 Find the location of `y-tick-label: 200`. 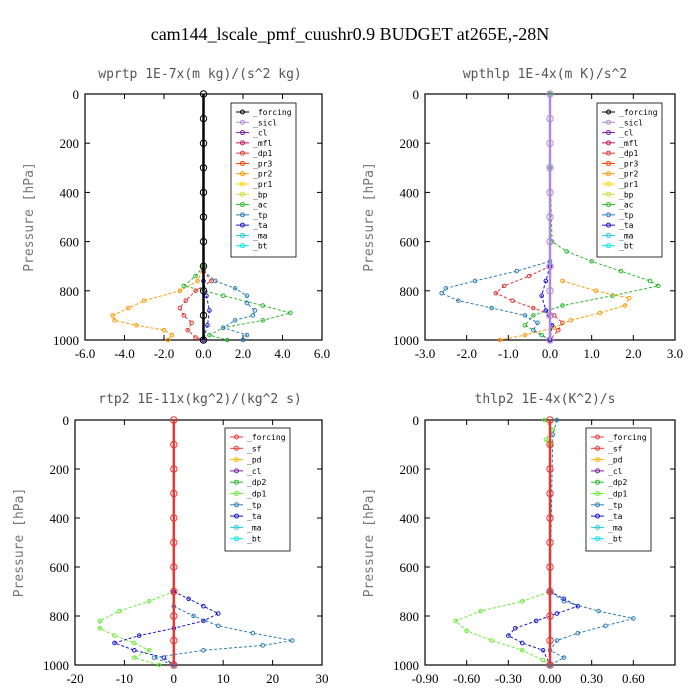

y-tick-label: 200 is located at coordinates (410, 143).